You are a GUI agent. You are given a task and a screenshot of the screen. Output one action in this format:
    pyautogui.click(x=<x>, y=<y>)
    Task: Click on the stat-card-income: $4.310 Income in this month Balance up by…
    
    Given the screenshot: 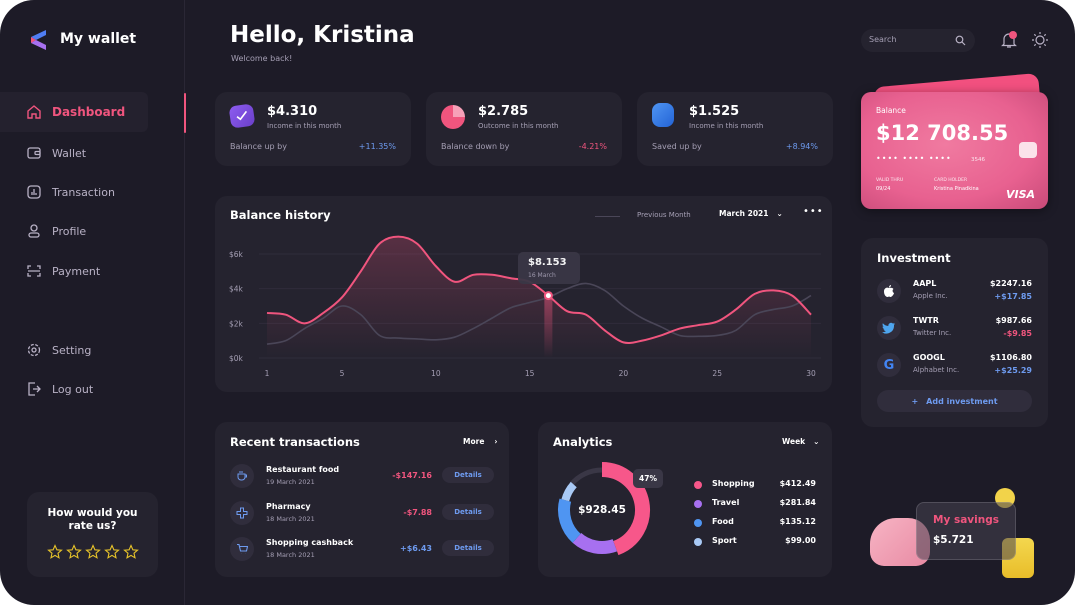 What is the action you would take?
    pyautogui.click(x=313, y=129)
    